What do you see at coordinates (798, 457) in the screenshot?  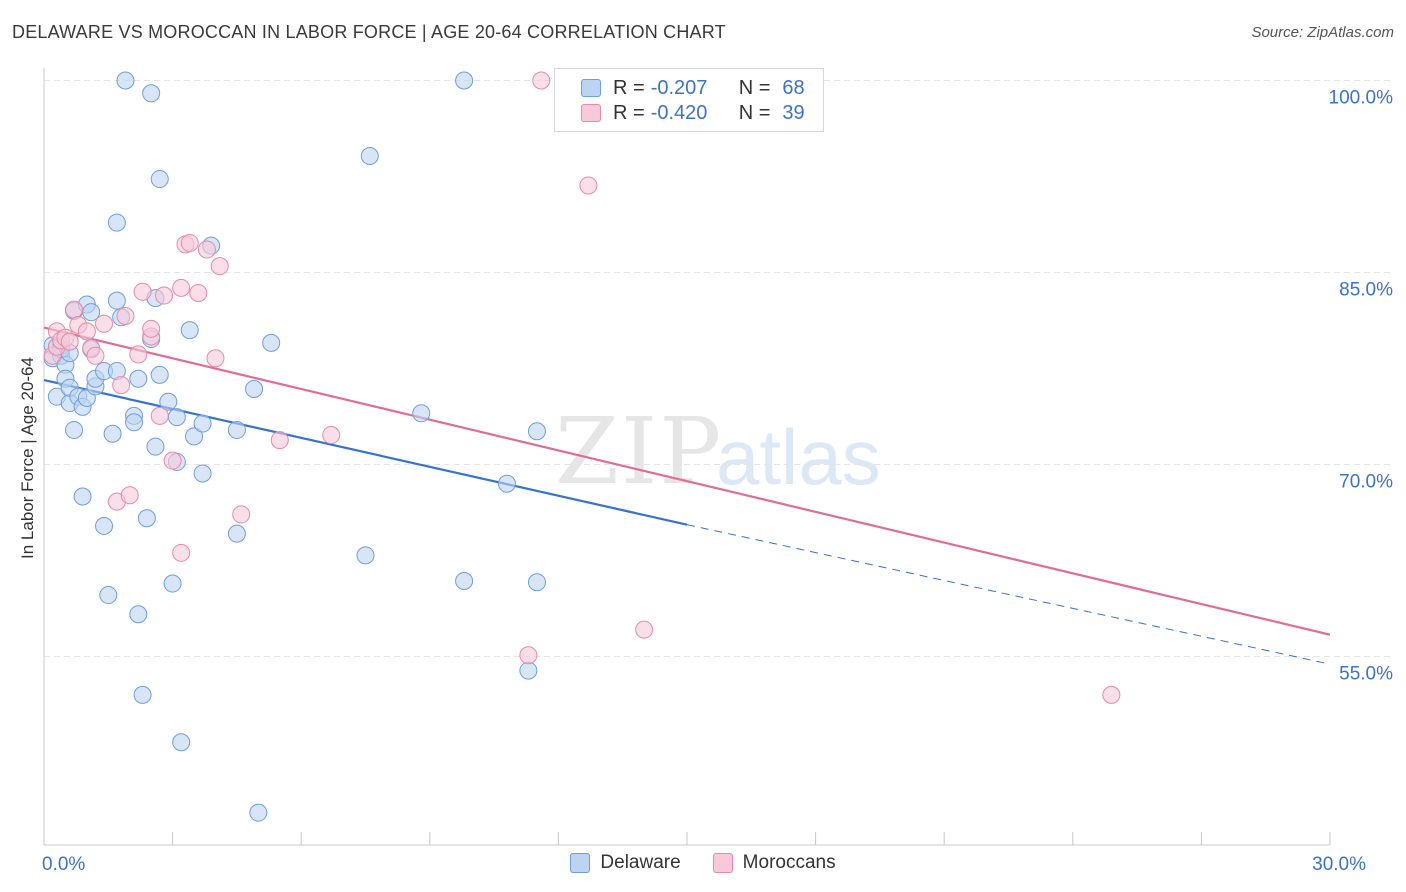 I see `watermark-atlas: atlas` at bounding box center [798, 457].